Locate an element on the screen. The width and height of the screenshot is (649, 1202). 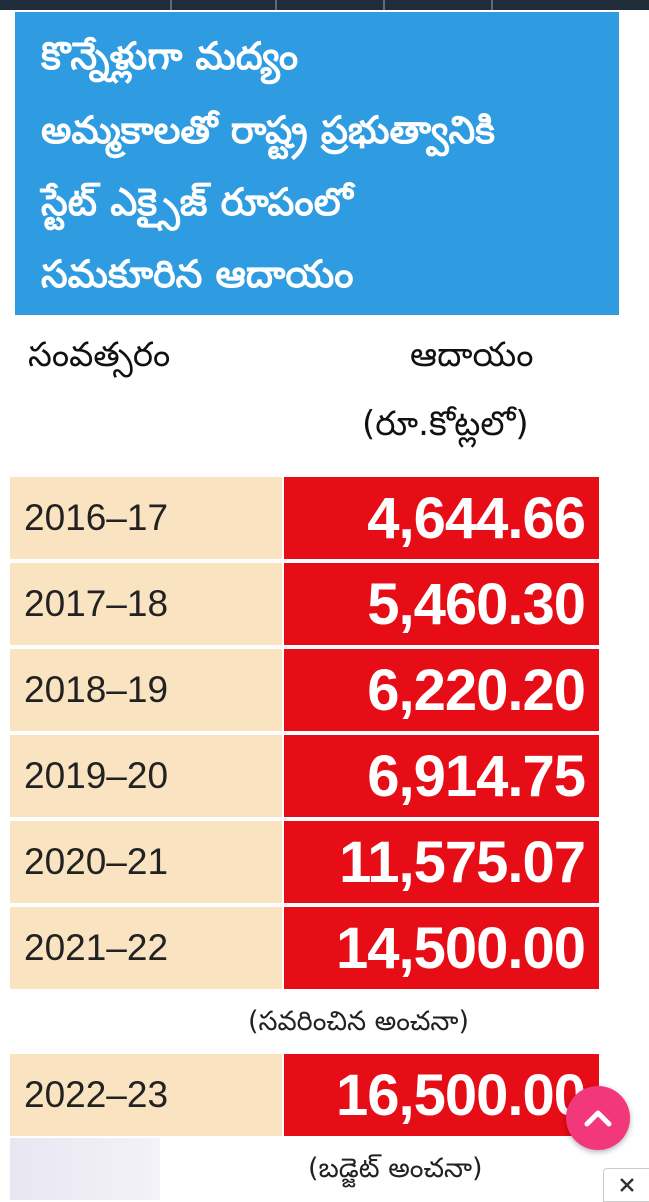
year-cell: 2017–18 is located at coordinates (146, 604).